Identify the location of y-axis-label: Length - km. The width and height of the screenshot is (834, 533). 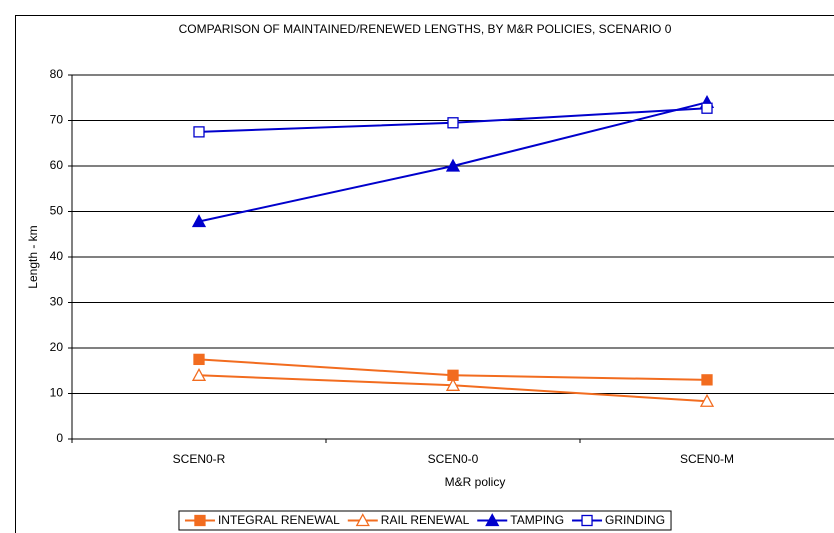
(33, 256).